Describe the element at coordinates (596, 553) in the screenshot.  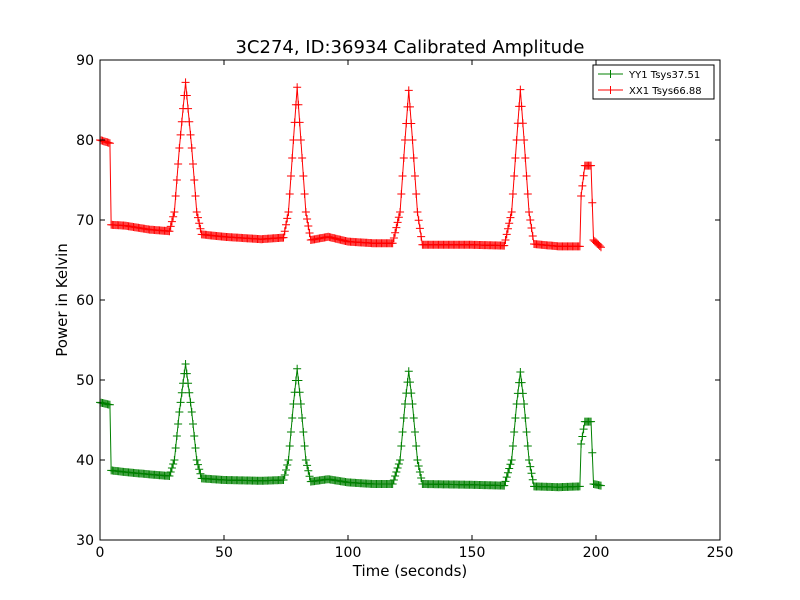
I see `x-tick-label: 200` at that location.